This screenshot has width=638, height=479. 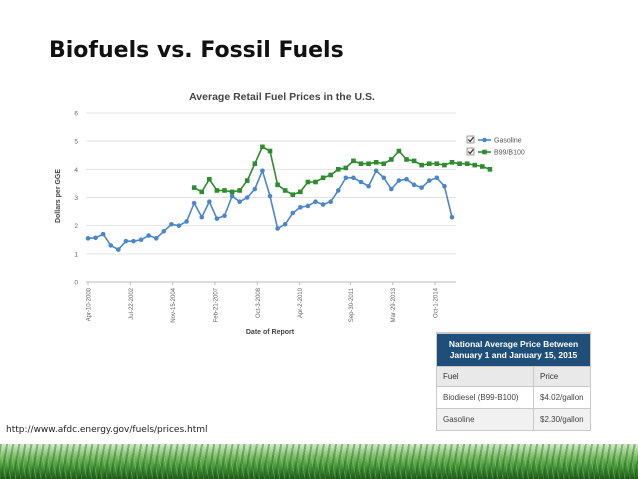 I want to click on table-column-headers: Fuel Price, so click(x=513, y=376).